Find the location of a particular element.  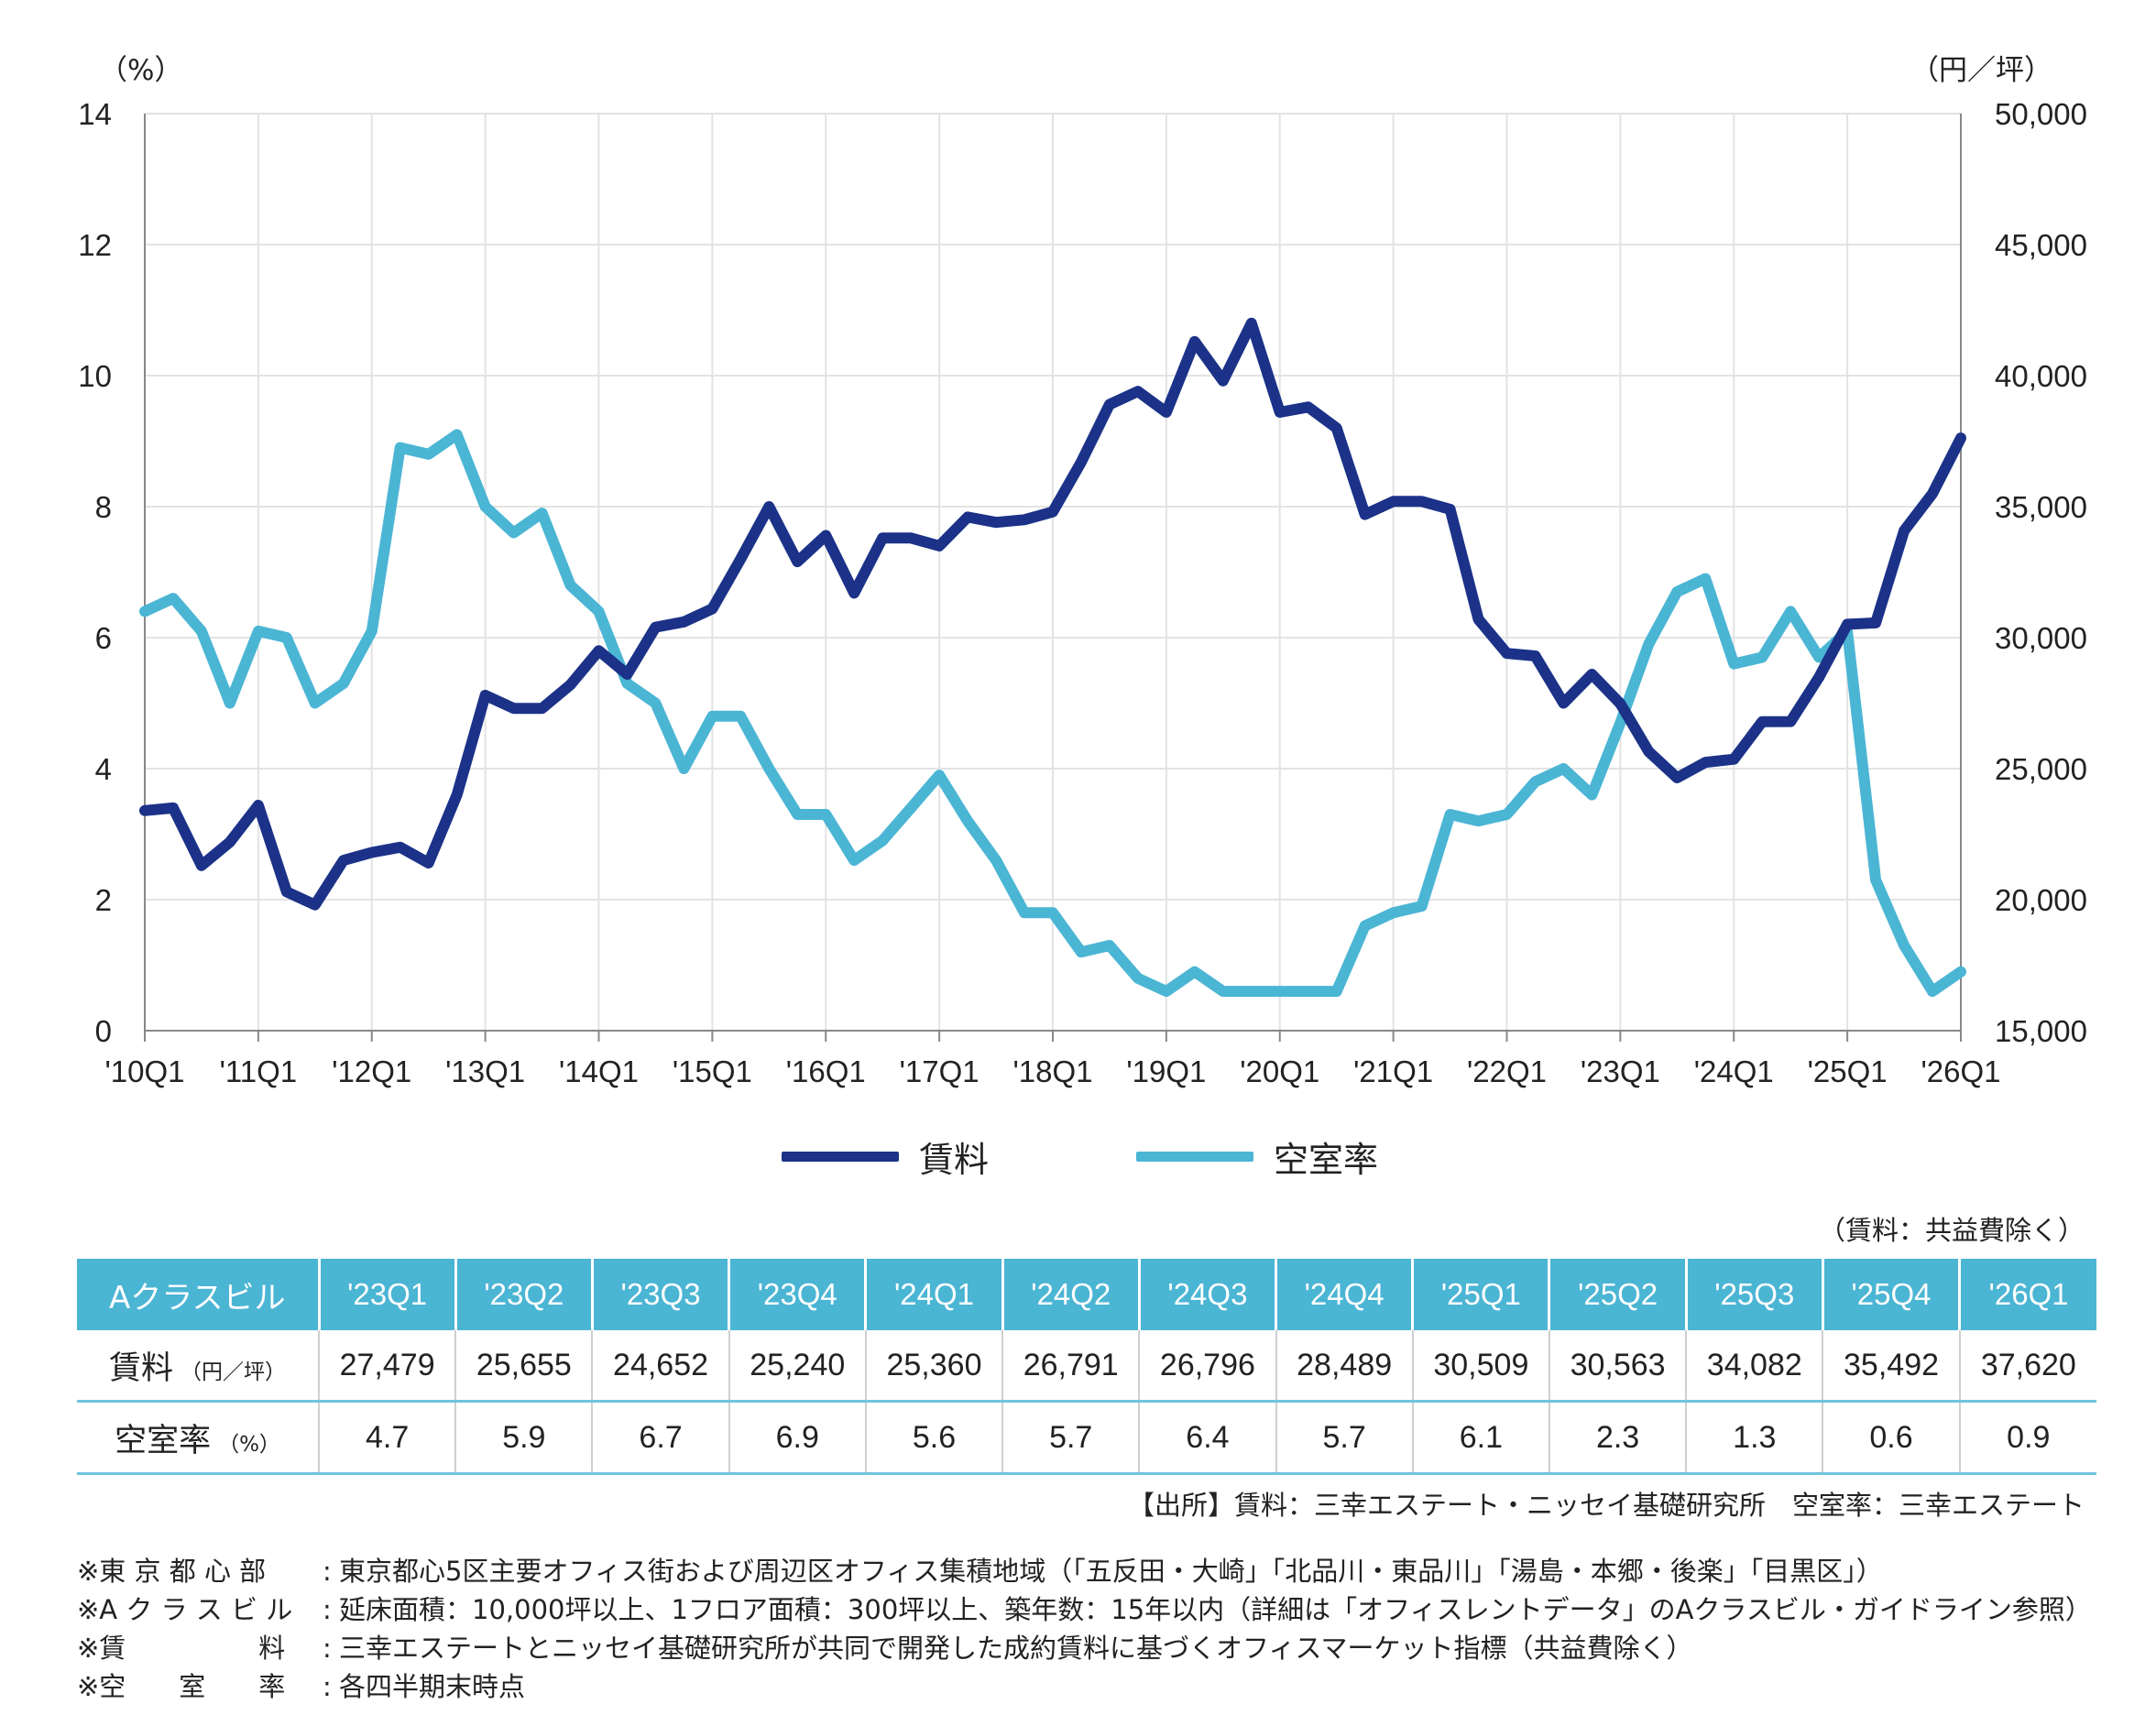

y-left-tick-label: 10 is located at coordinates (95, 376).